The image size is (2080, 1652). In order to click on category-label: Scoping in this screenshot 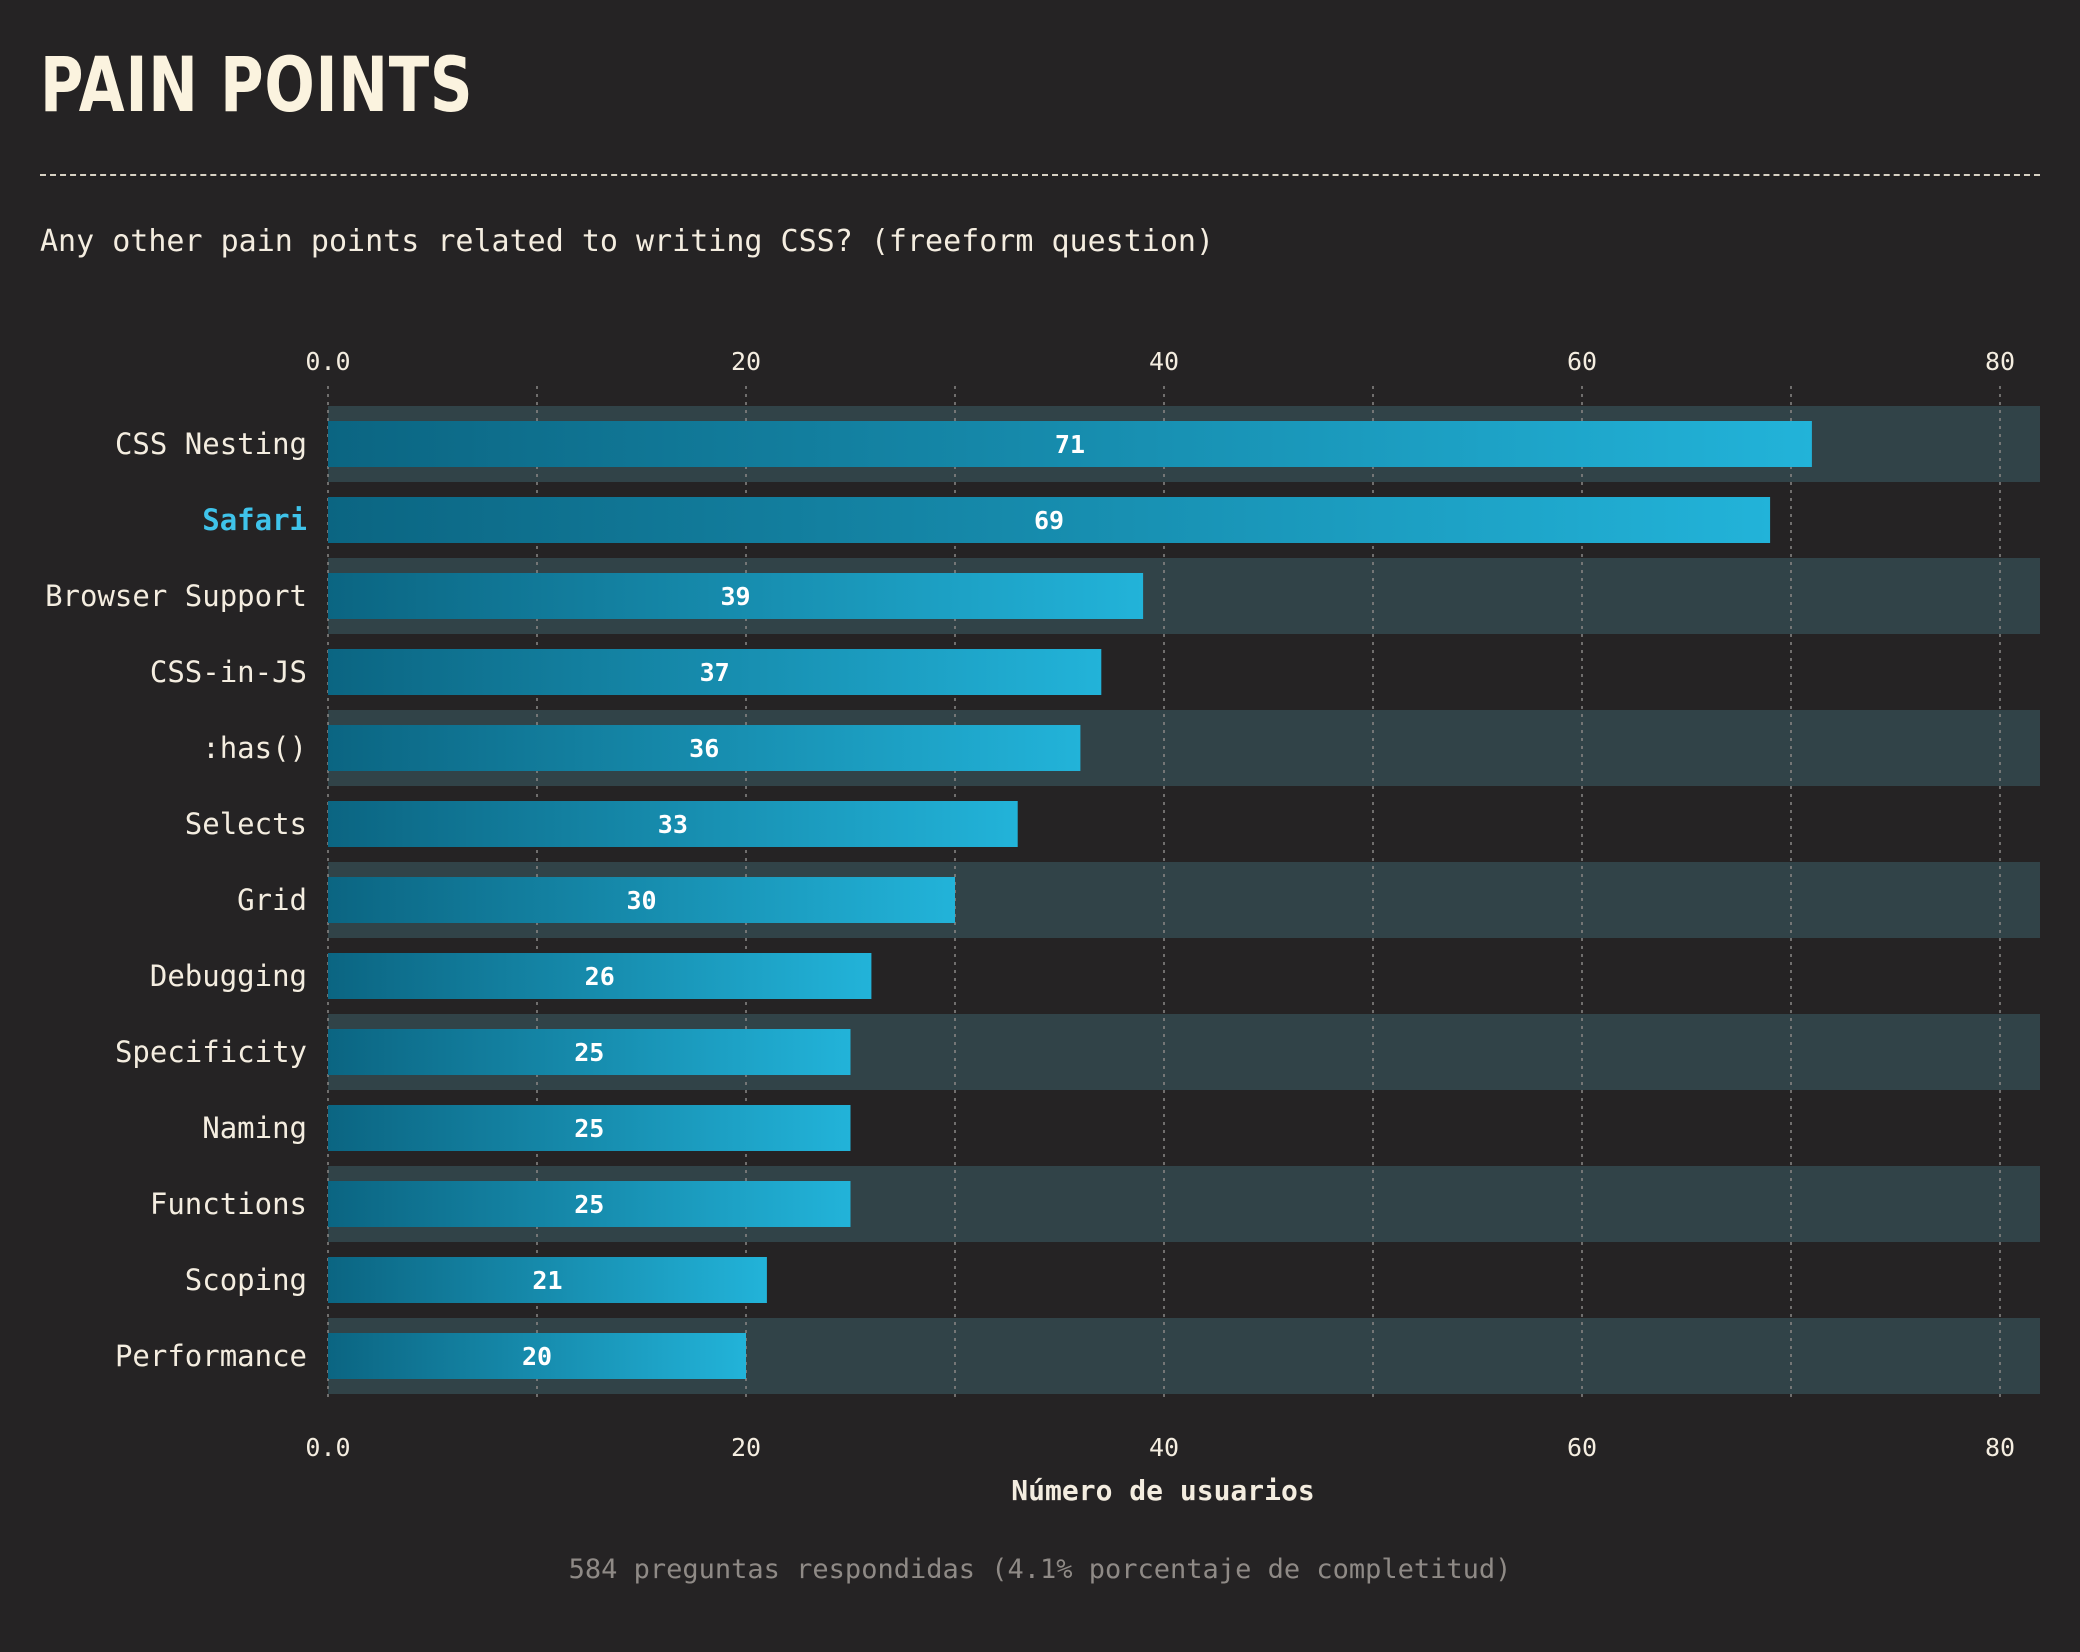, I will do `click(246, 1280)`.